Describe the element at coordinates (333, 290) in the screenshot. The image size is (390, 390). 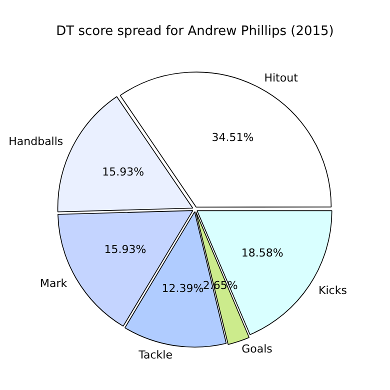
I see `slice-label: Kicks` at that location.